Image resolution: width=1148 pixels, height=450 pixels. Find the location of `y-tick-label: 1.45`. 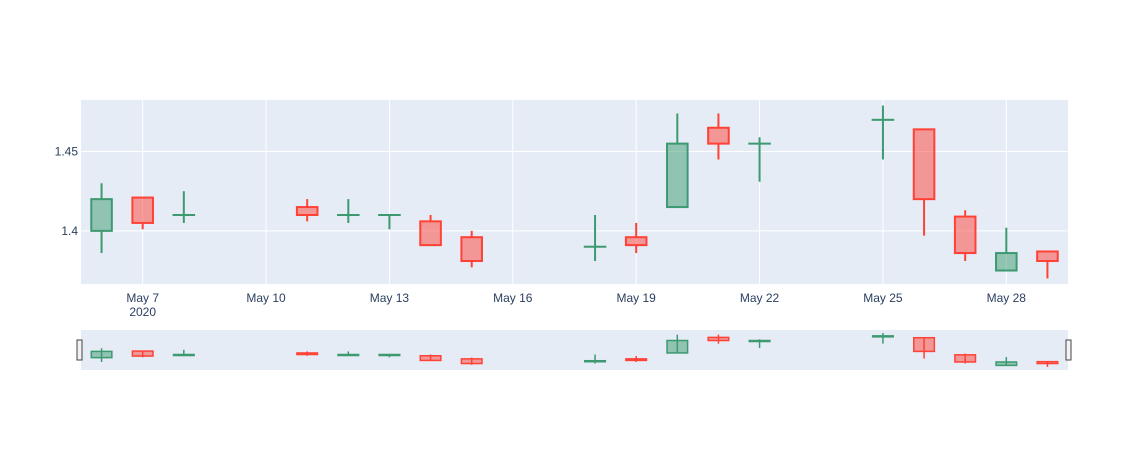

y-tick-label: 1.45 is located at coordinates (67, 152).